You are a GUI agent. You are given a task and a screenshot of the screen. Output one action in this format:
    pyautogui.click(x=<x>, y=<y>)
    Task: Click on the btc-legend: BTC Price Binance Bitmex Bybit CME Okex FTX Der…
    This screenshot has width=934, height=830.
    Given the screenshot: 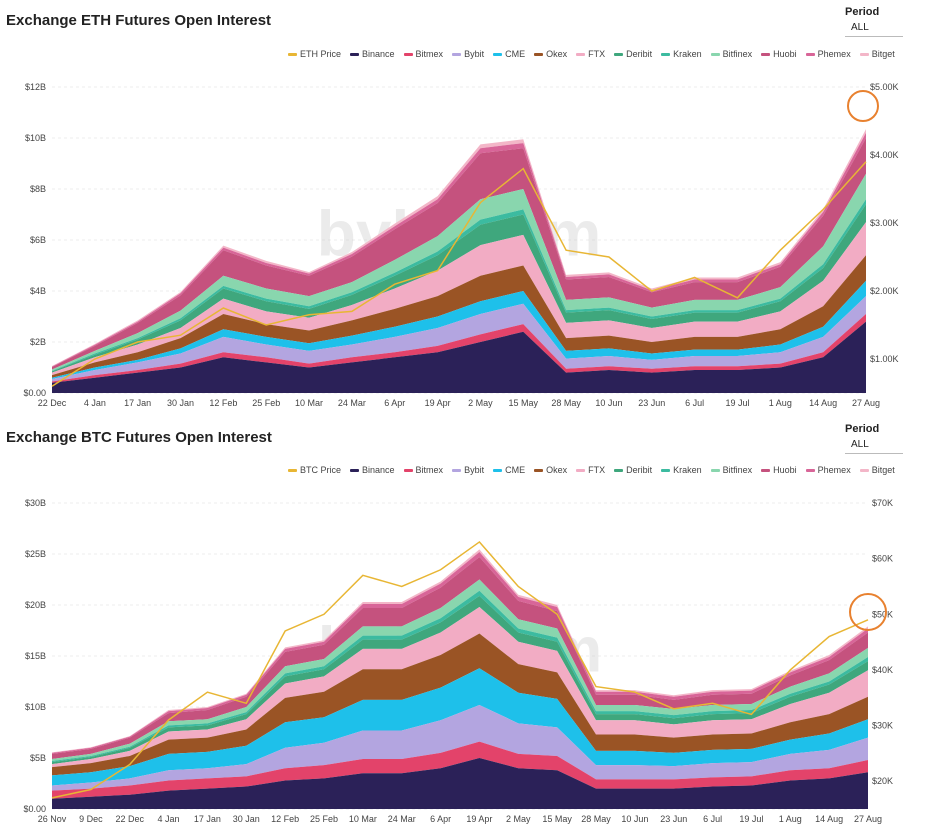 What is the action you would take?
    pyautogui.click(x=591, y=470)
    